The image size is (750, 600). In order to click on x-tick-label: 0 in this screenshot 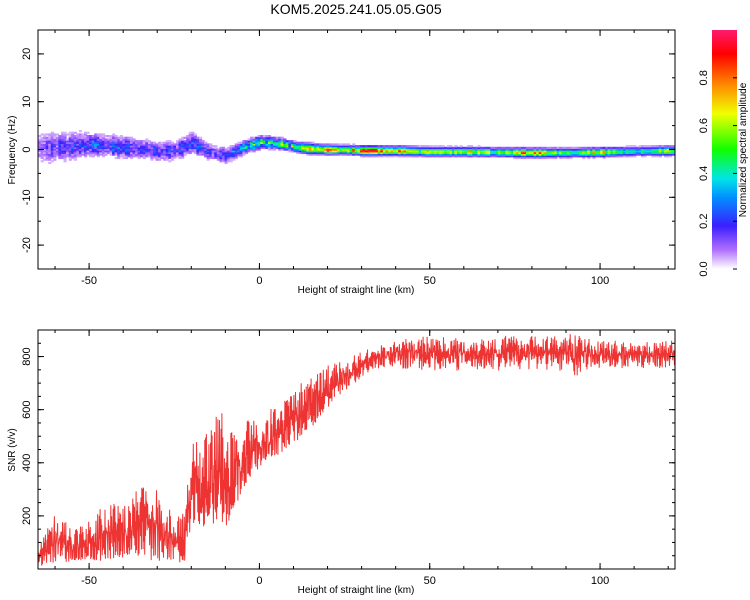, I will do `click(259, 581)`.